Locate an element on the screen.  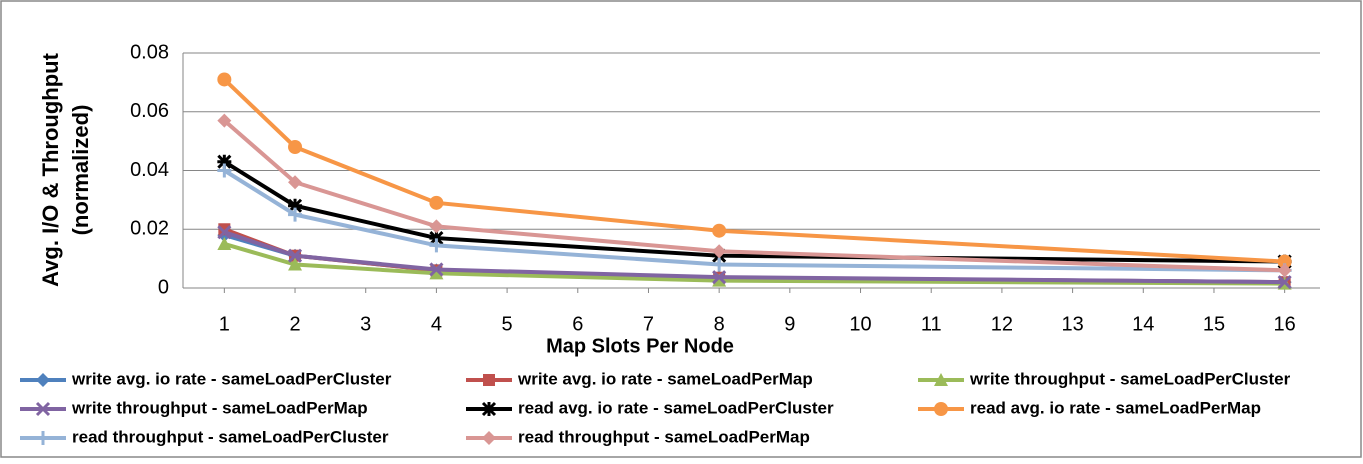
legend-item: write avg. io rate - sameLoadPerMap is located at coordinates (639, 378).